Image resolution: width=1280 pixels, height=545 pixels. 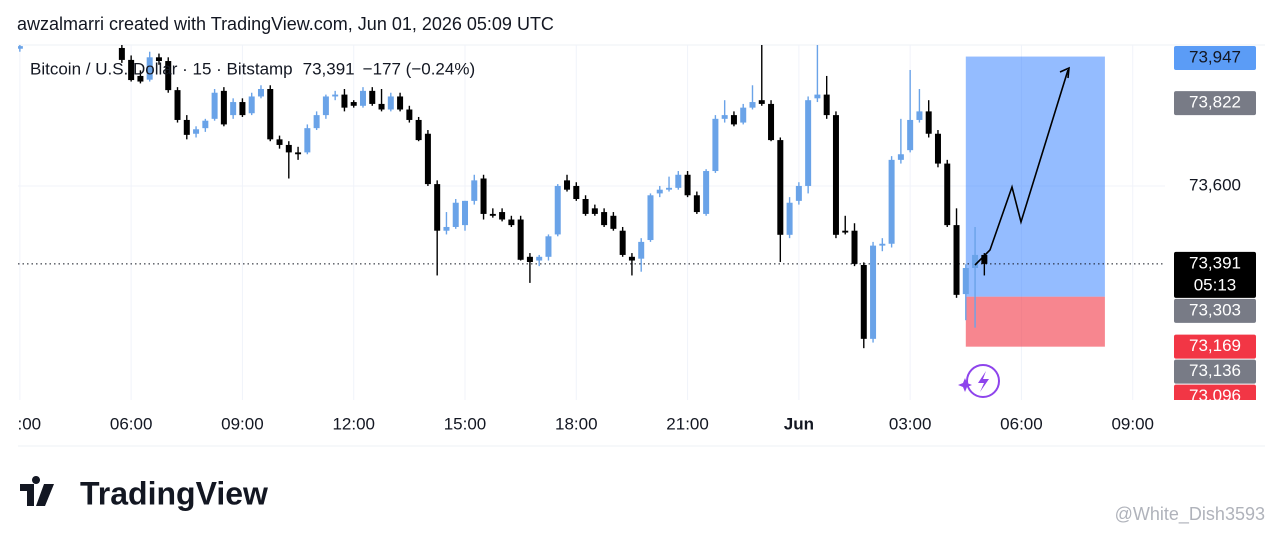 I want to click on price-tag: 73,947, so click(x=1215, y=58).